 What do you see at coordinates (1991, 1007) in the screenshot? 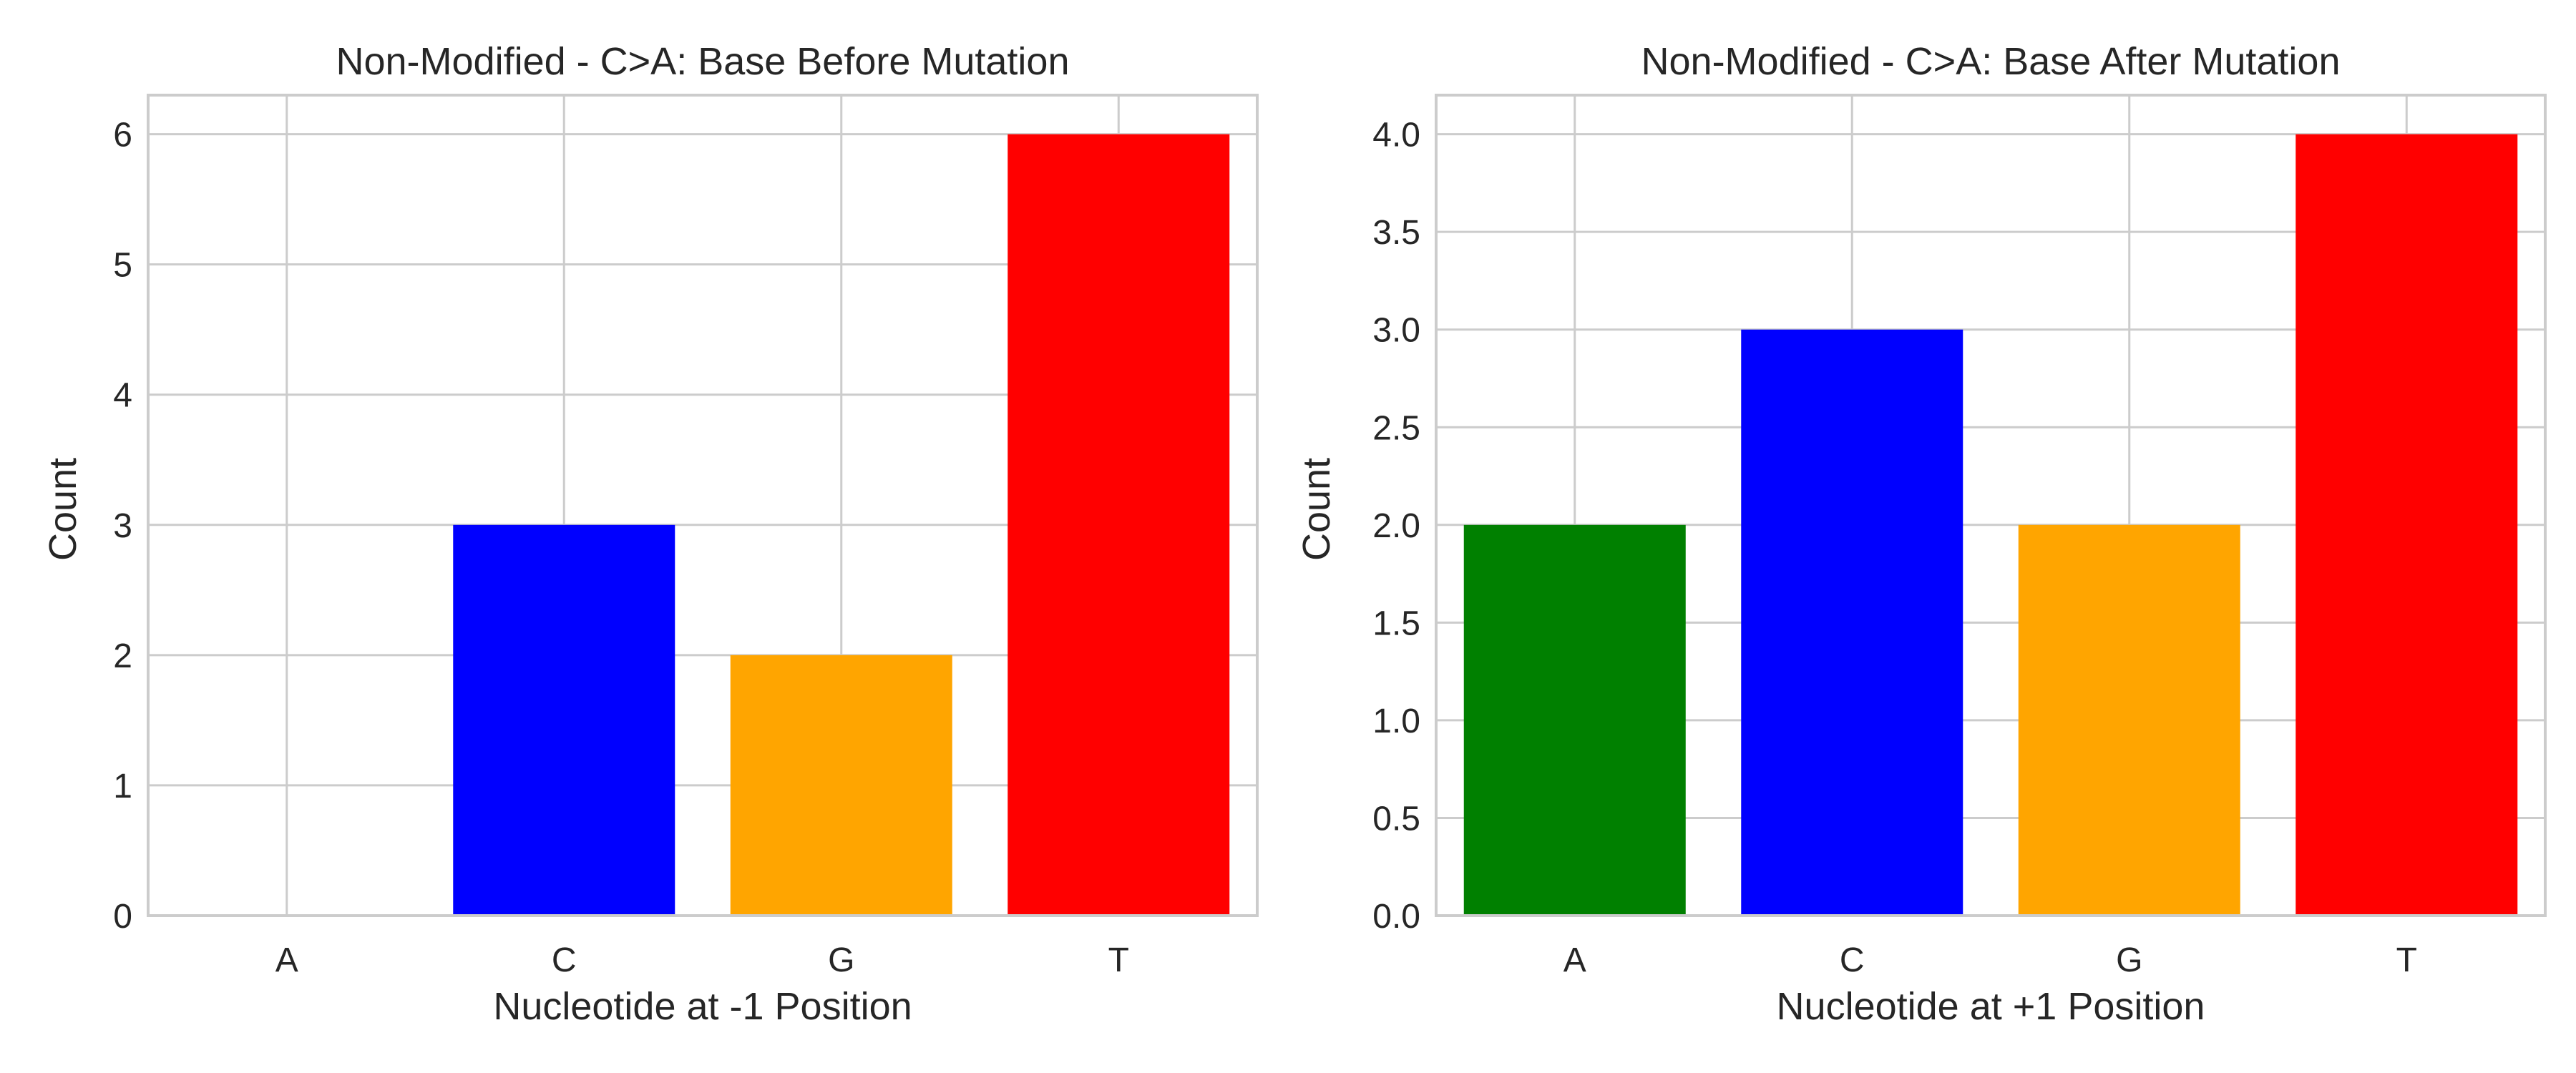
I see `x-axis-label: Nucleotide at +1 Position` at bounding box center [1991, 1007].